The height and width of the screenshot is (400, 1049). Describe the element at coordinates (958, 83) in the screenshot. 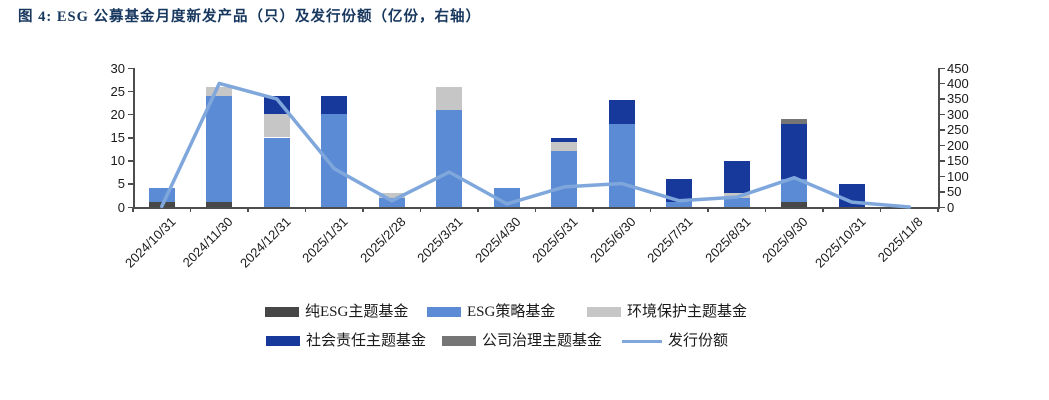

I see `y-axis-label-right: 400` at that location.